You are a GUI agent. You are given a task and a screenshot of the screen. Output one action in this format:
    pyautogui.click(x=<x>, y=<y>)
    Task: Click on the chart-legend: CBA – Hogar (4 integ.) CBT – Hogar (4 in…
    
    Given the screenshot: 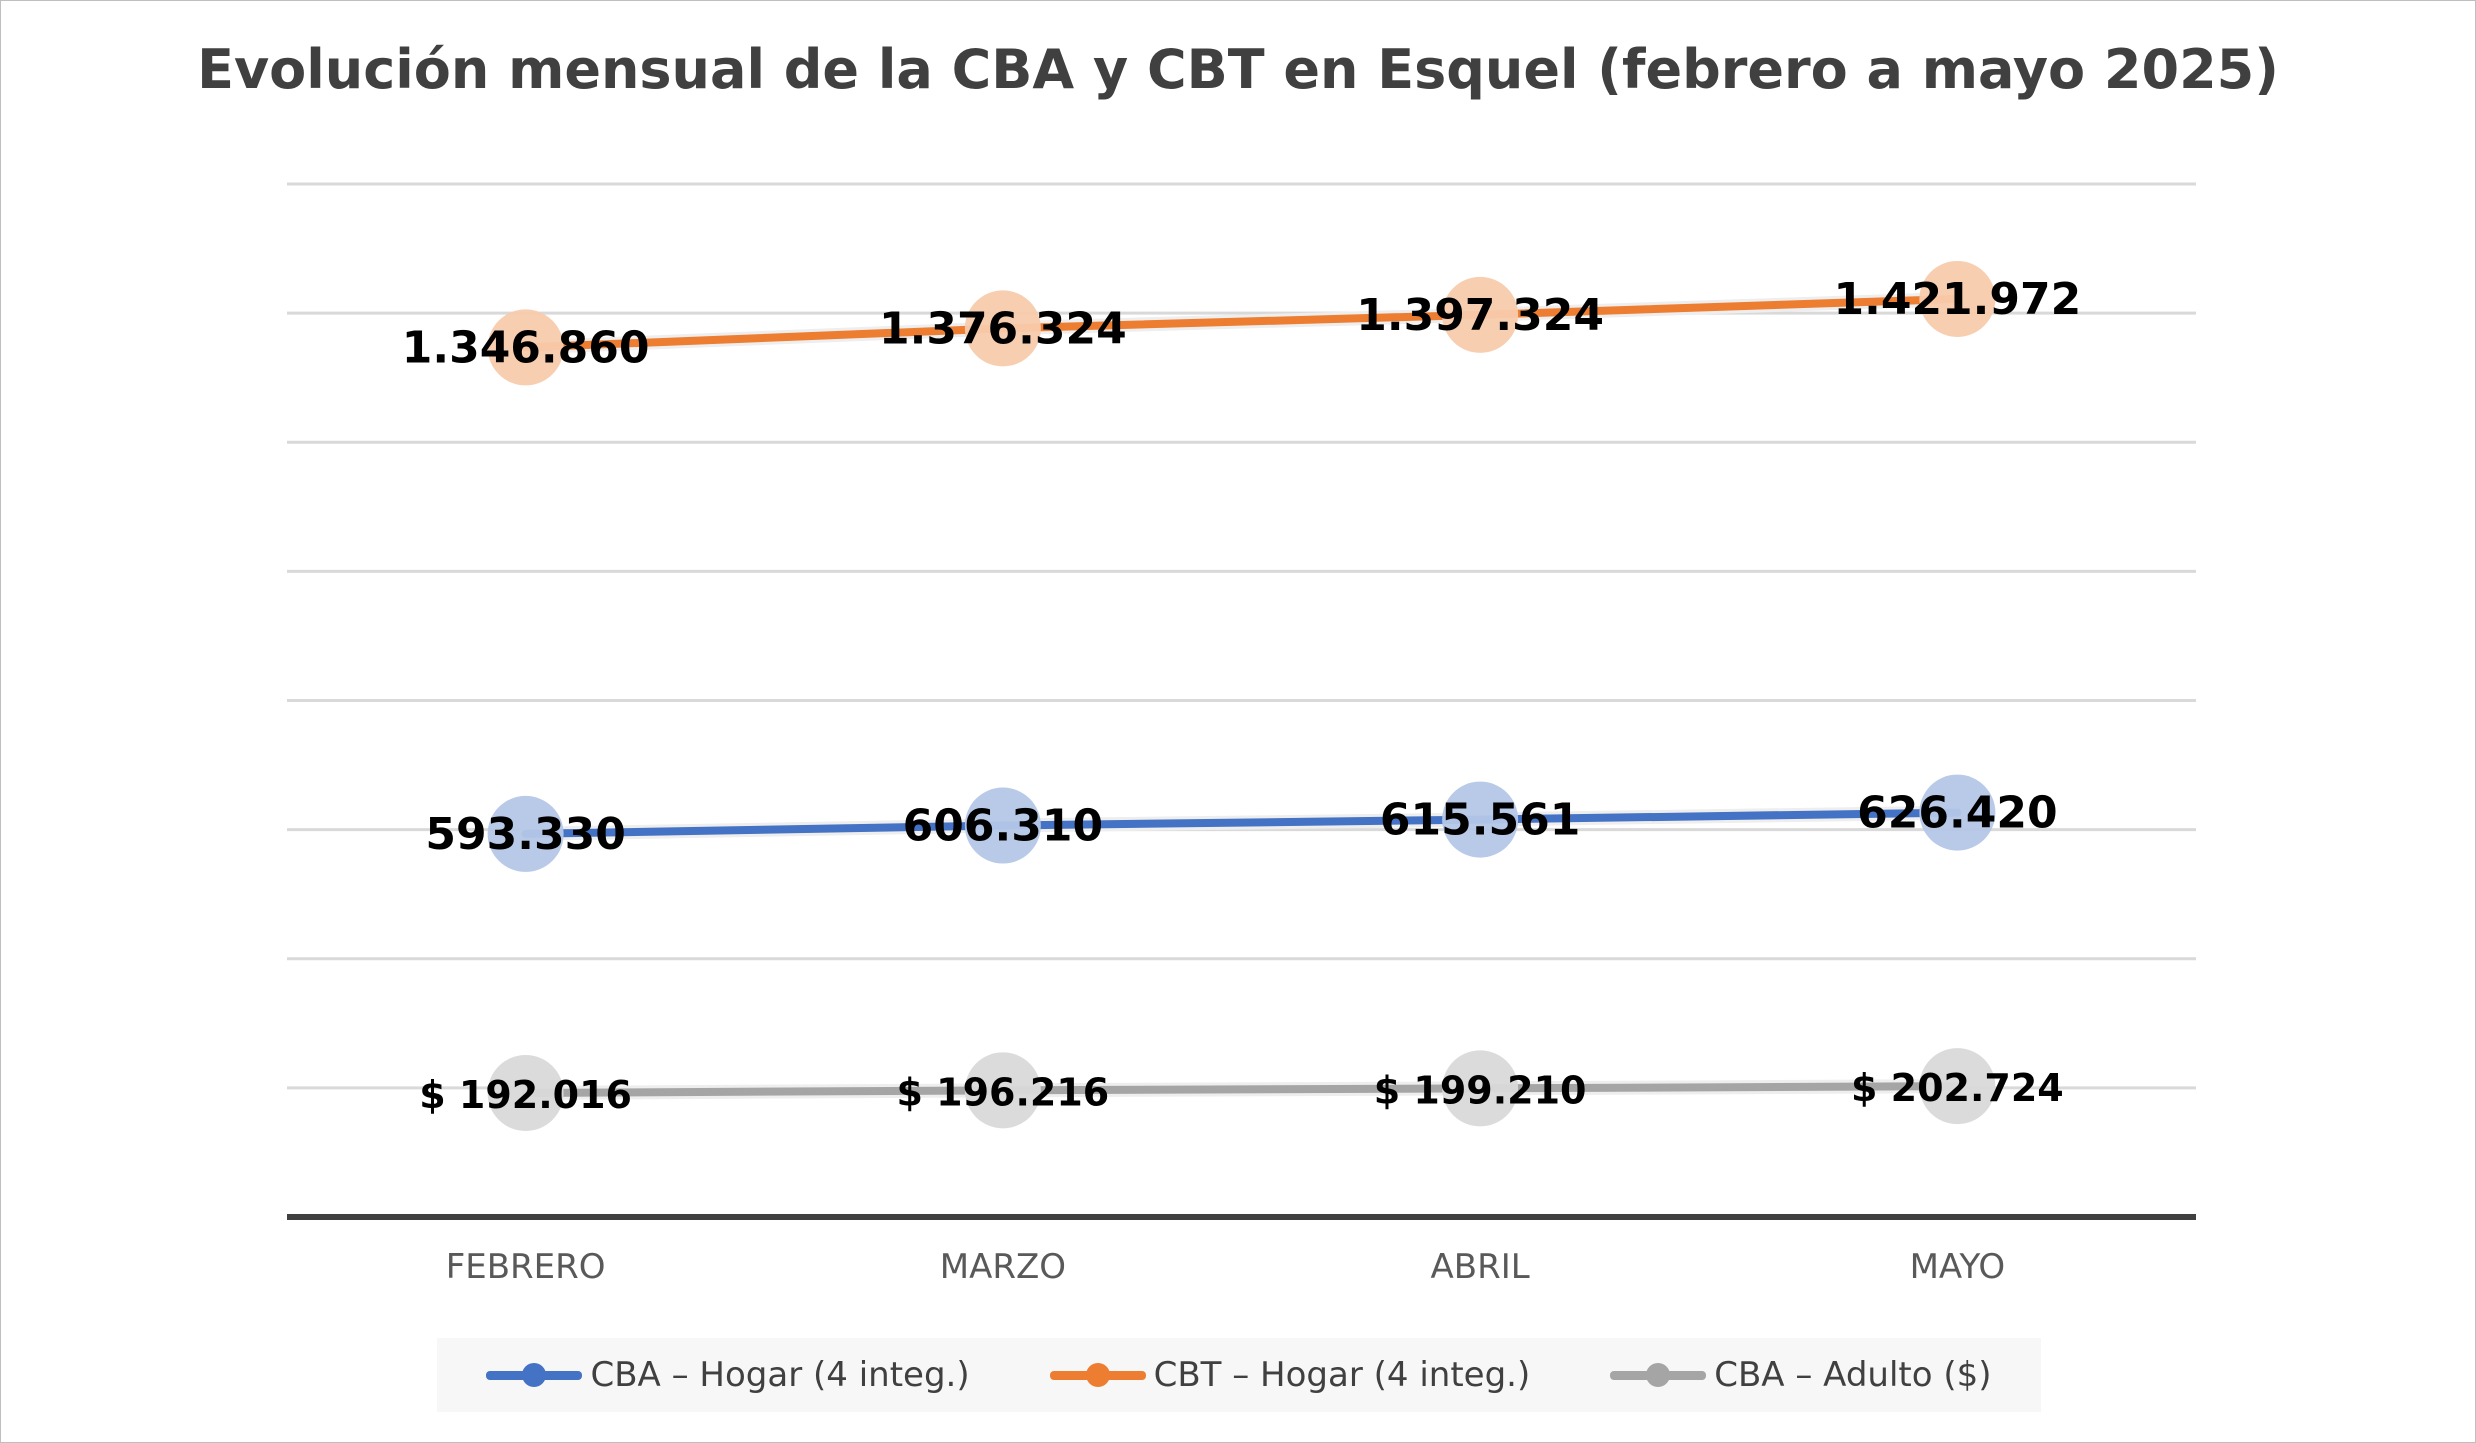 What is the action you would take?
    pyautogui.click(x=1239, y=1375)
    